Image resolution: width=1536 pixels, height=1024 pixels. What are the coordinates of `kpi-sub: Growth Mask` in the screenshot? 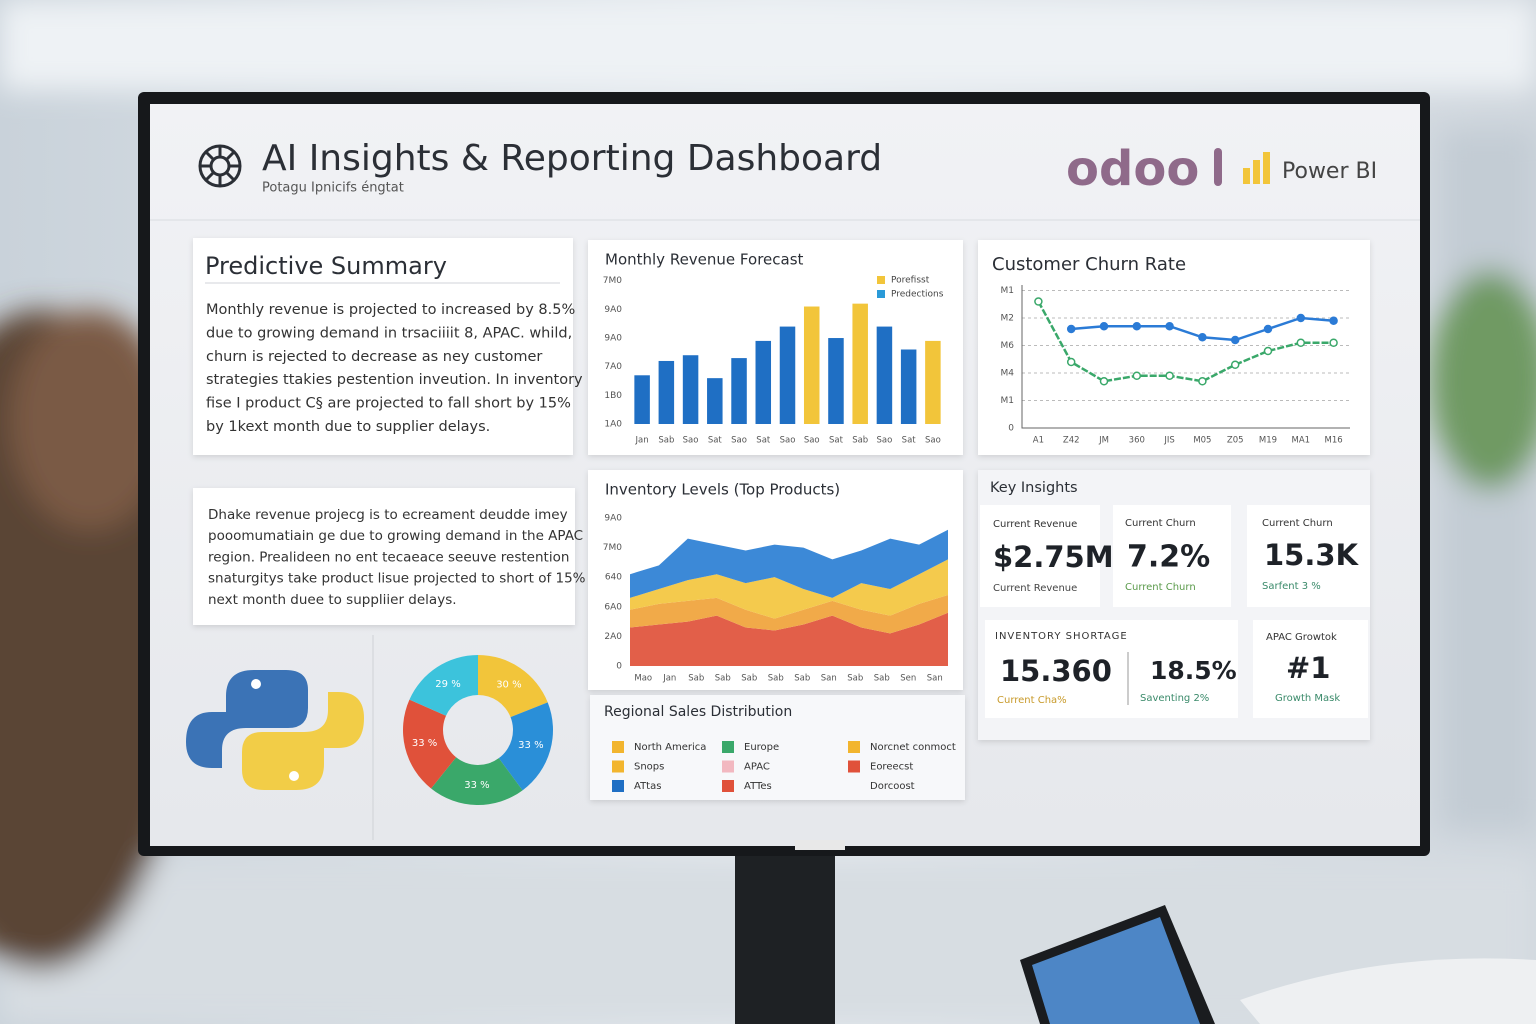 It's located at (1307, 698).